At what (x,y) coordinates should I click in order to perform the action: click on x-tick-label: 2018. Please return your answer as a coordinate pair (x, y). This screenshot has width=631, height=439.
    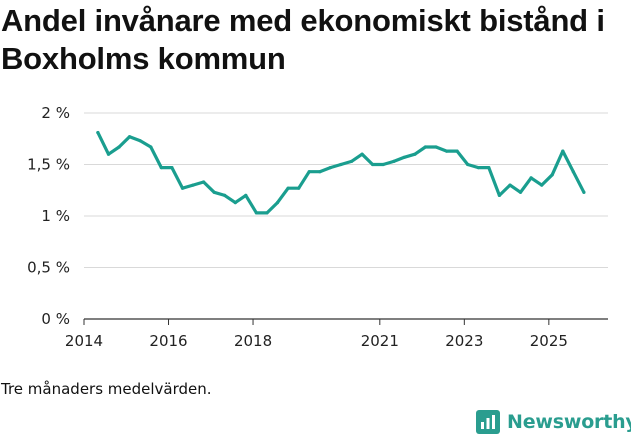
    Looking at the image, I should click on (253, 341).